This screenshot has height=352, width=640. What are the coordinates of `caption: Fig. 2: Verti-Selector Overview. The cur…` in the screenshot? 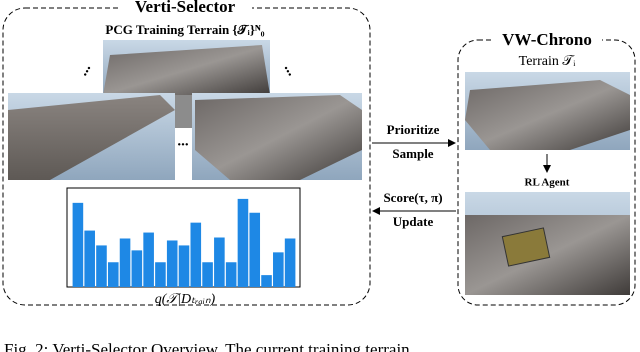 It's located at (207, 346).